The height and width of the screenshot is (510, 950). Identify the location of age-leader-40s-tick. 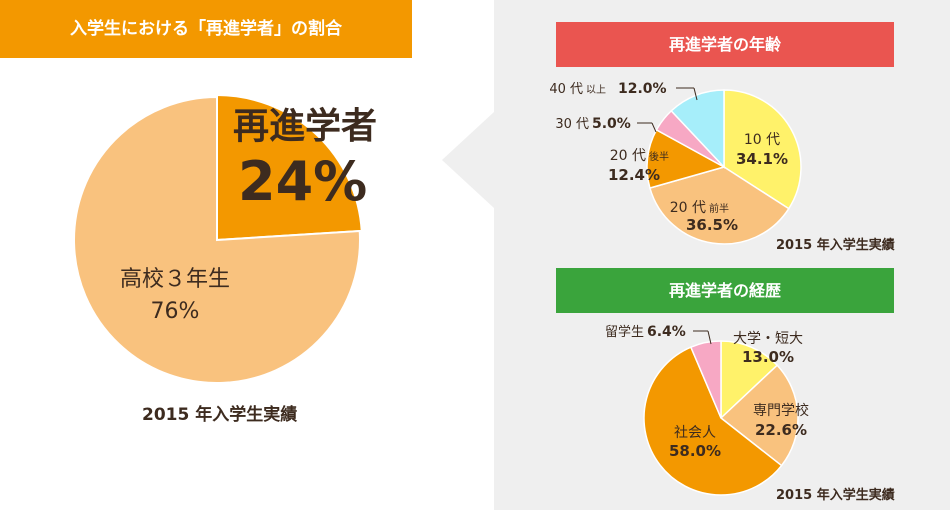
(695, 94).